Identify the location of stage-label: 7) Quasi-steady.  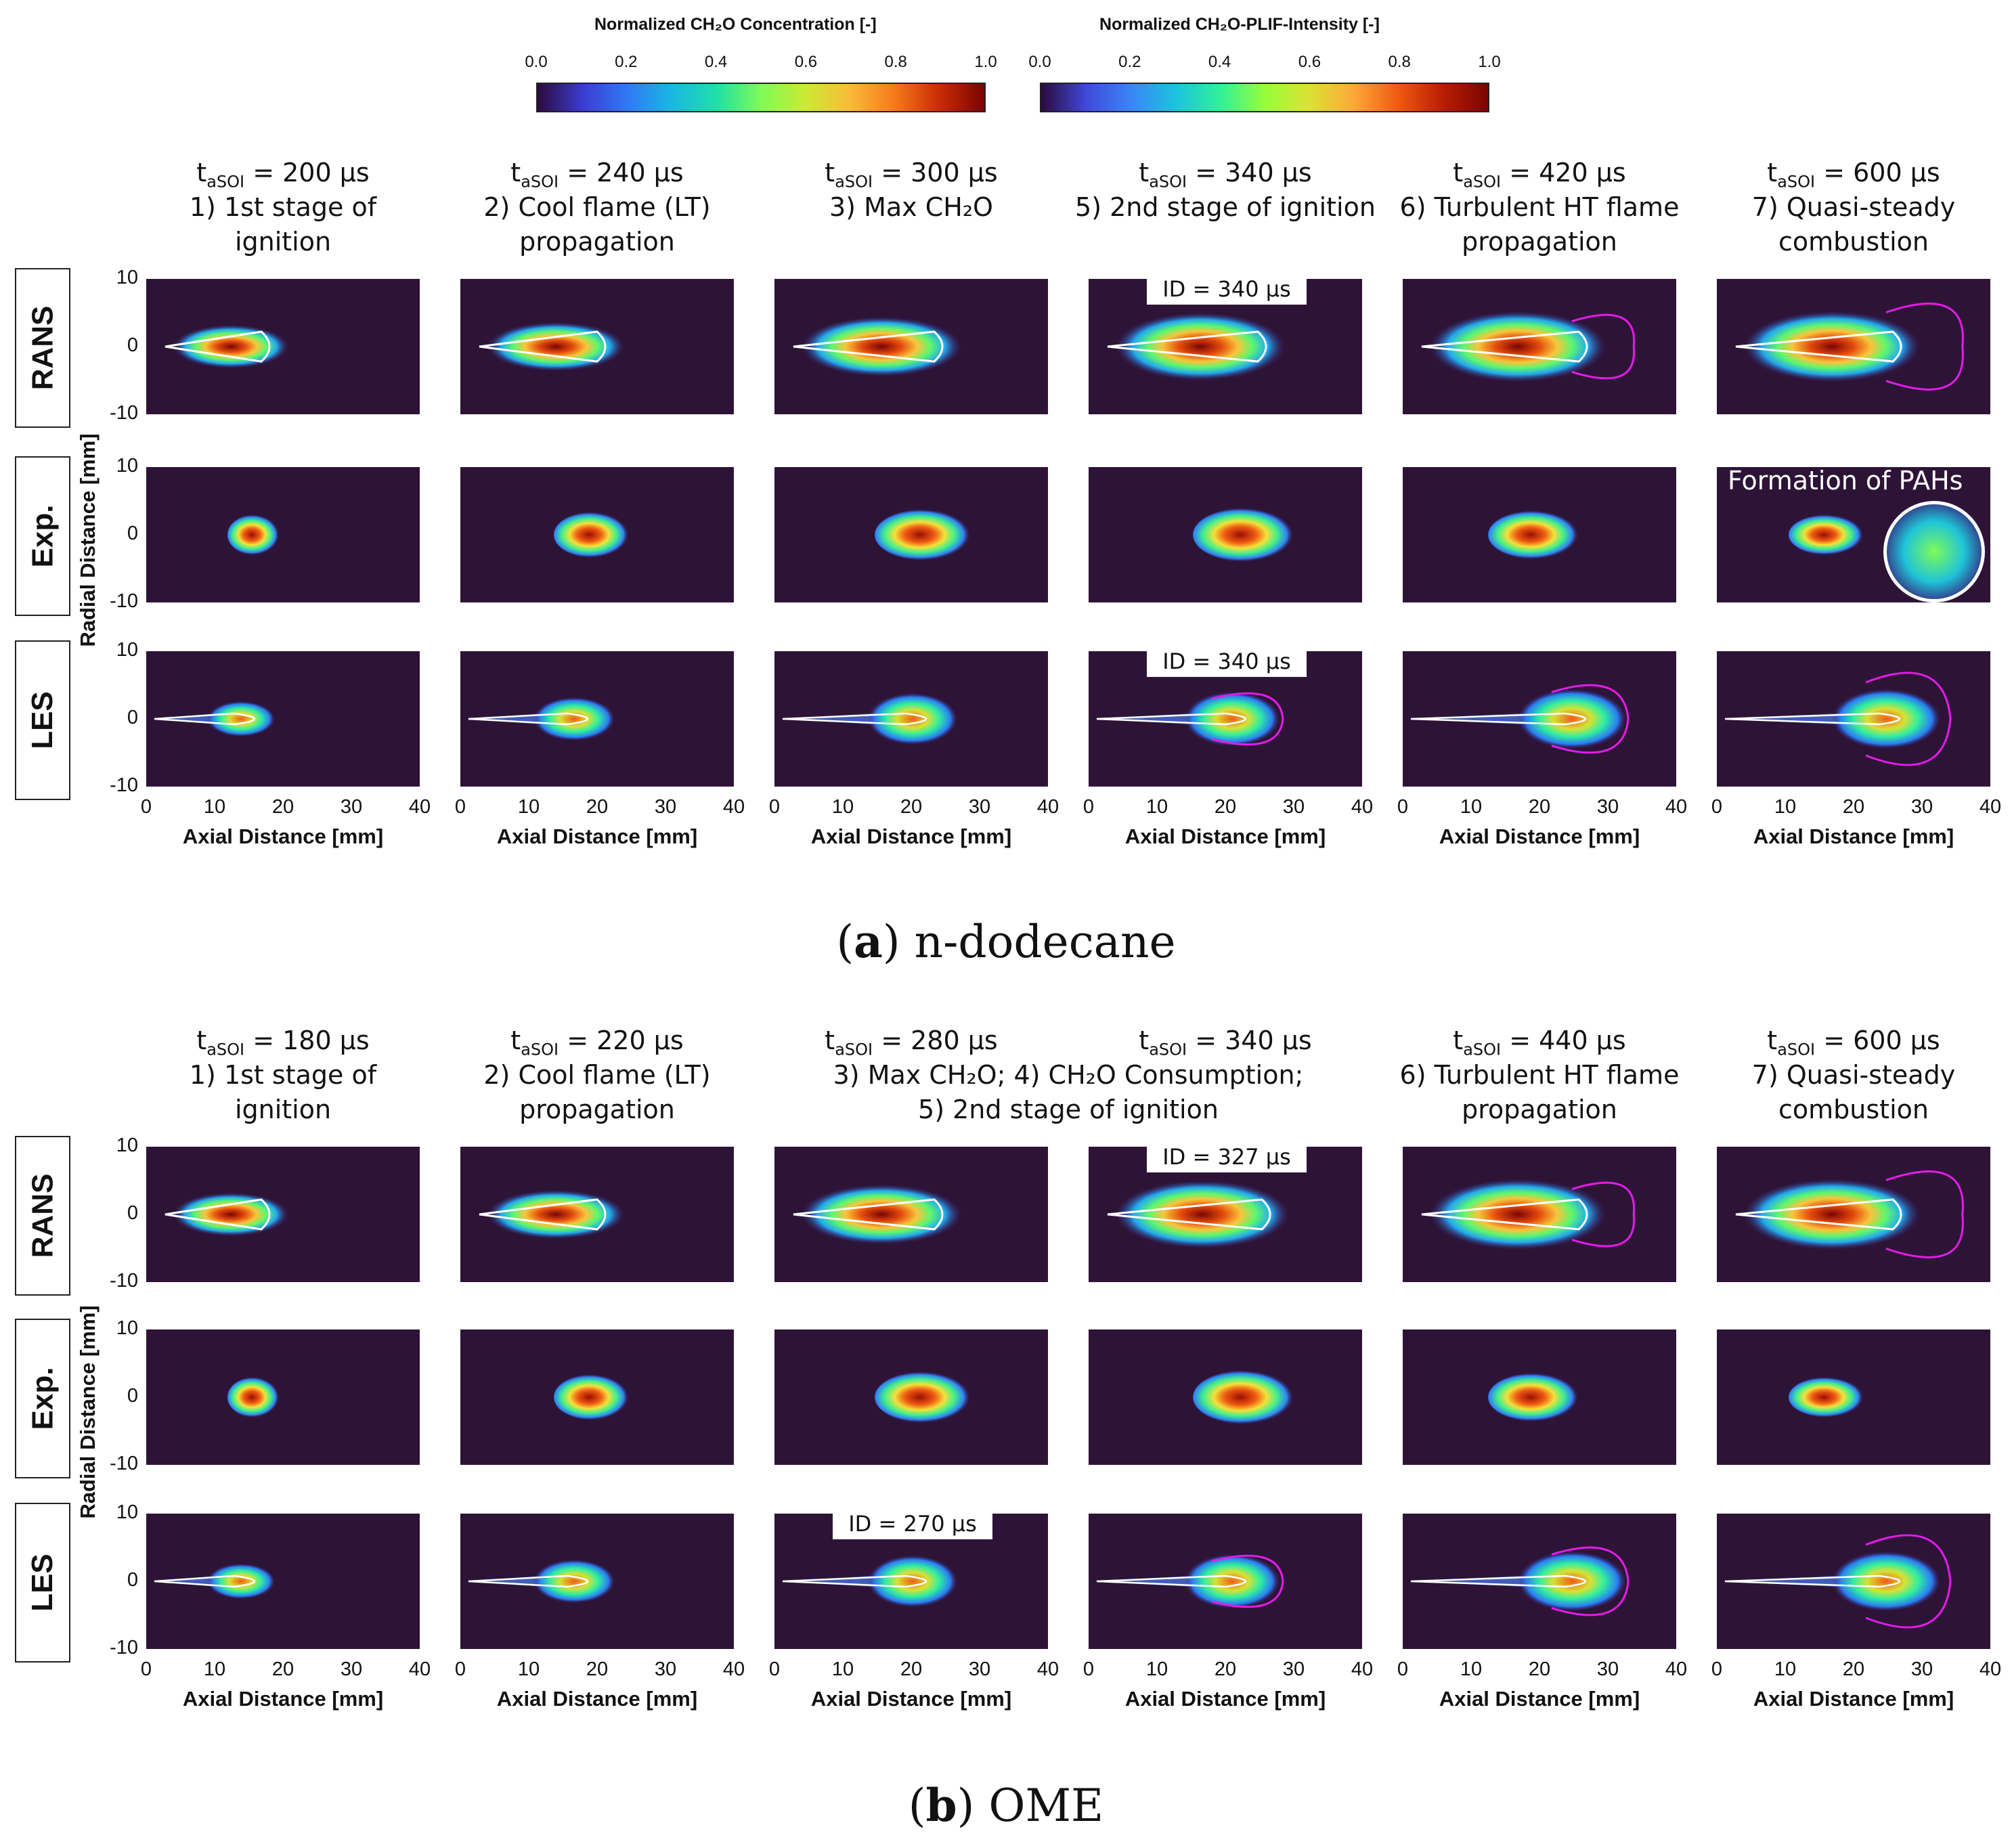
(1854, 207).